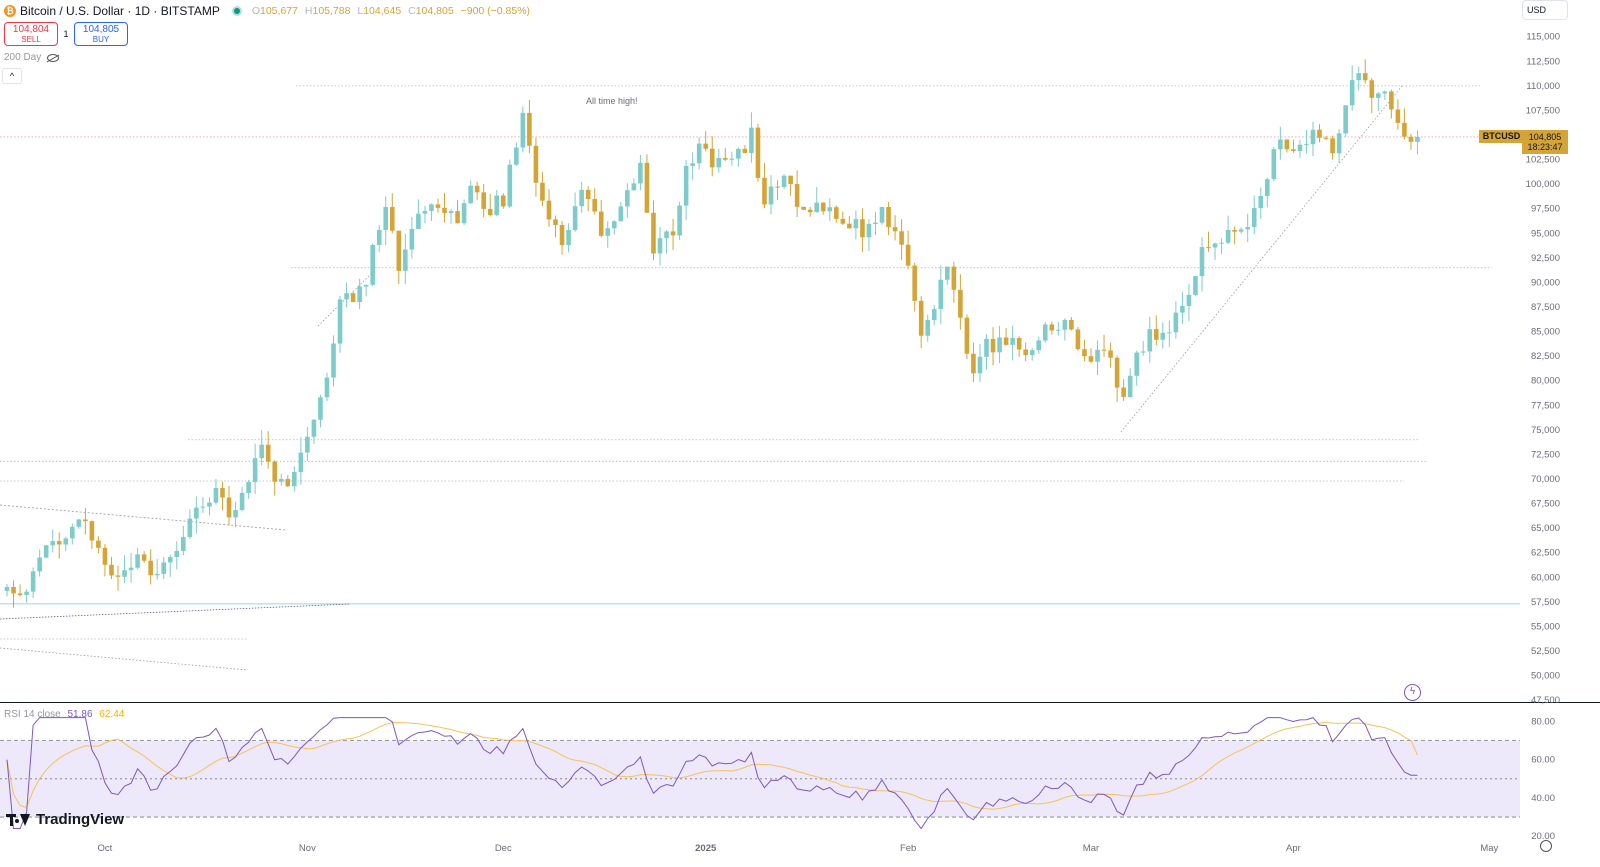 The image size is (1600, 867). Describe the element at coordinates (1091, 848) in the screenshot. I see `time-axis-label: Mar` at that location.